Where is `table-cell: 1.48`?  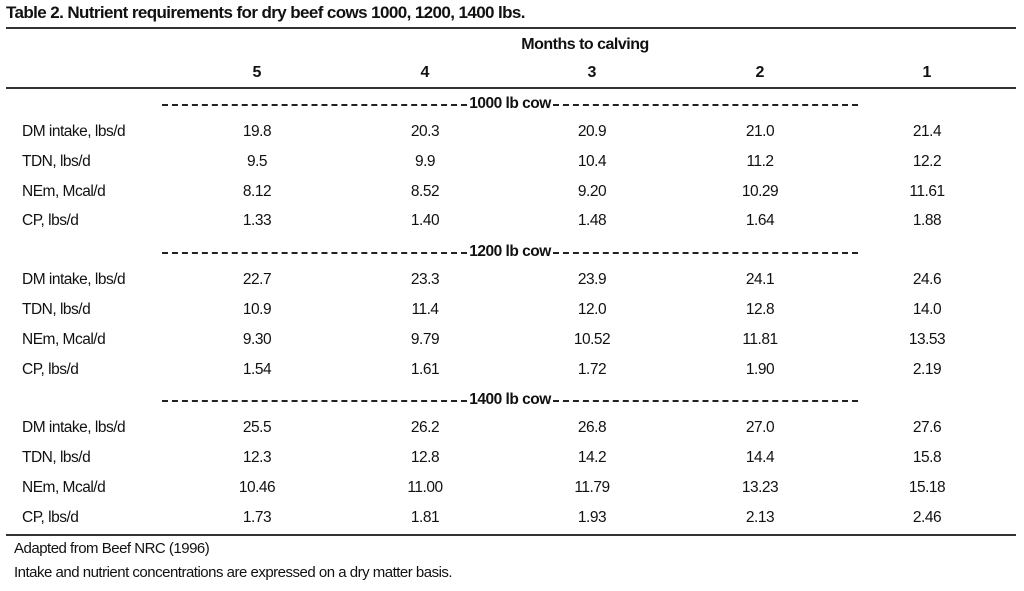
table-cell: 1.48 is located at coordinates (592, 221).